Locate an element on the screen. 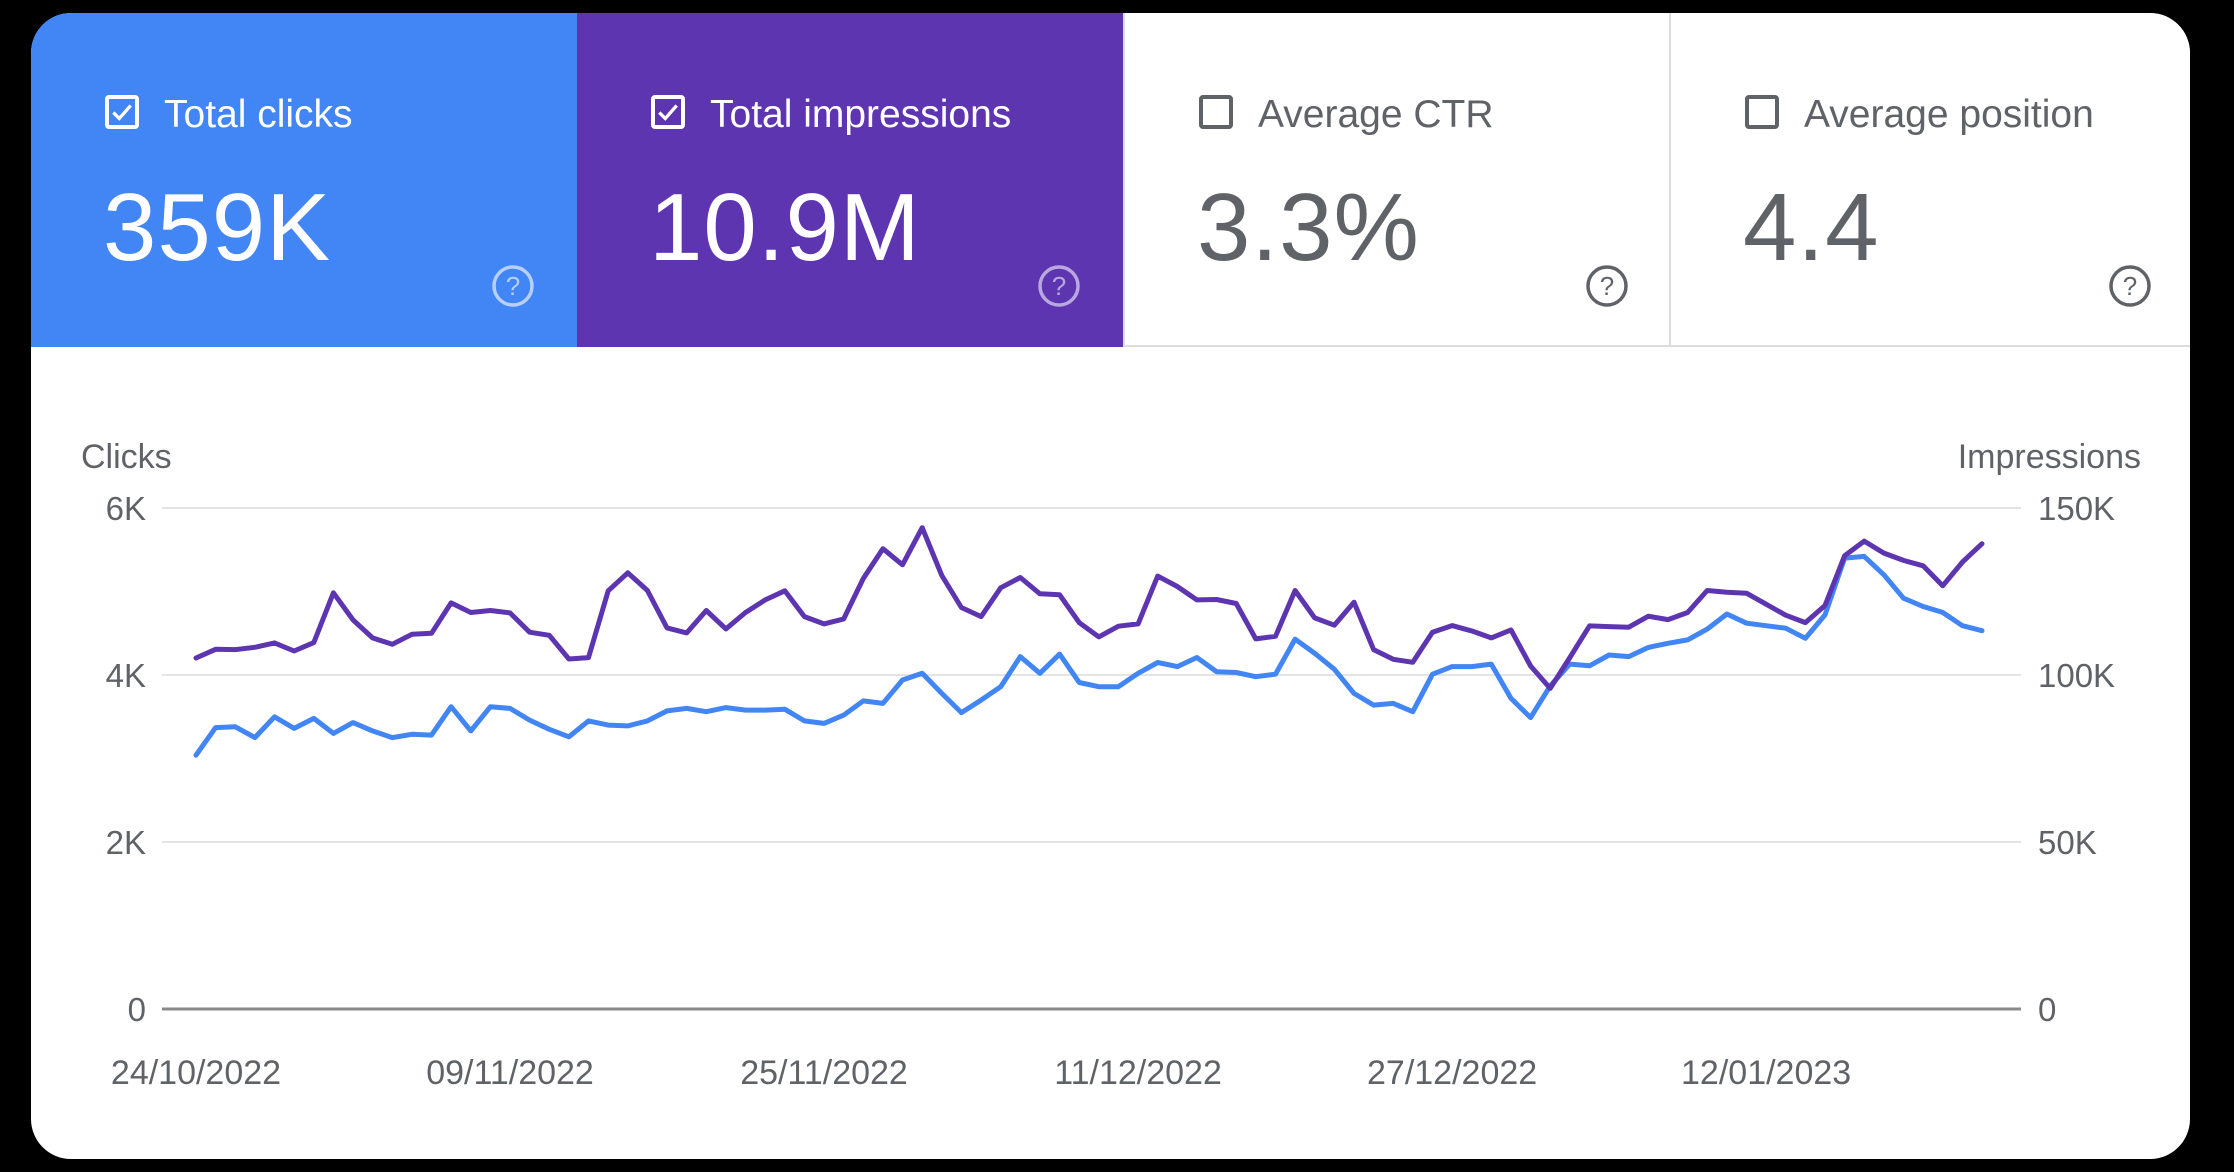 Image resolution: width=2234 pixels, height=1172 pixels. clicks-series-line is located at coordinates (1089, 655).